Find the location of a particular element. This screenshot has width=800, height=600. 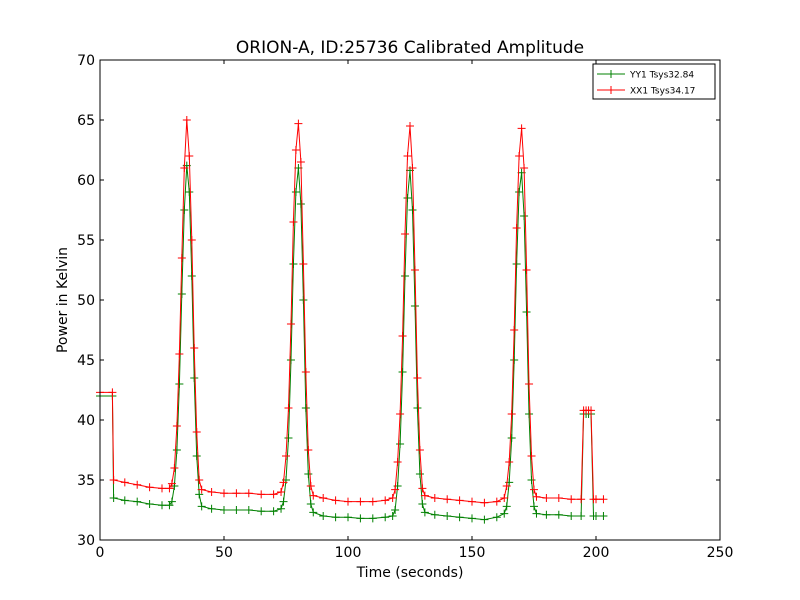

legend-label-yy1: YY1 Tsys32.84 is located at coordinates (661, 76).